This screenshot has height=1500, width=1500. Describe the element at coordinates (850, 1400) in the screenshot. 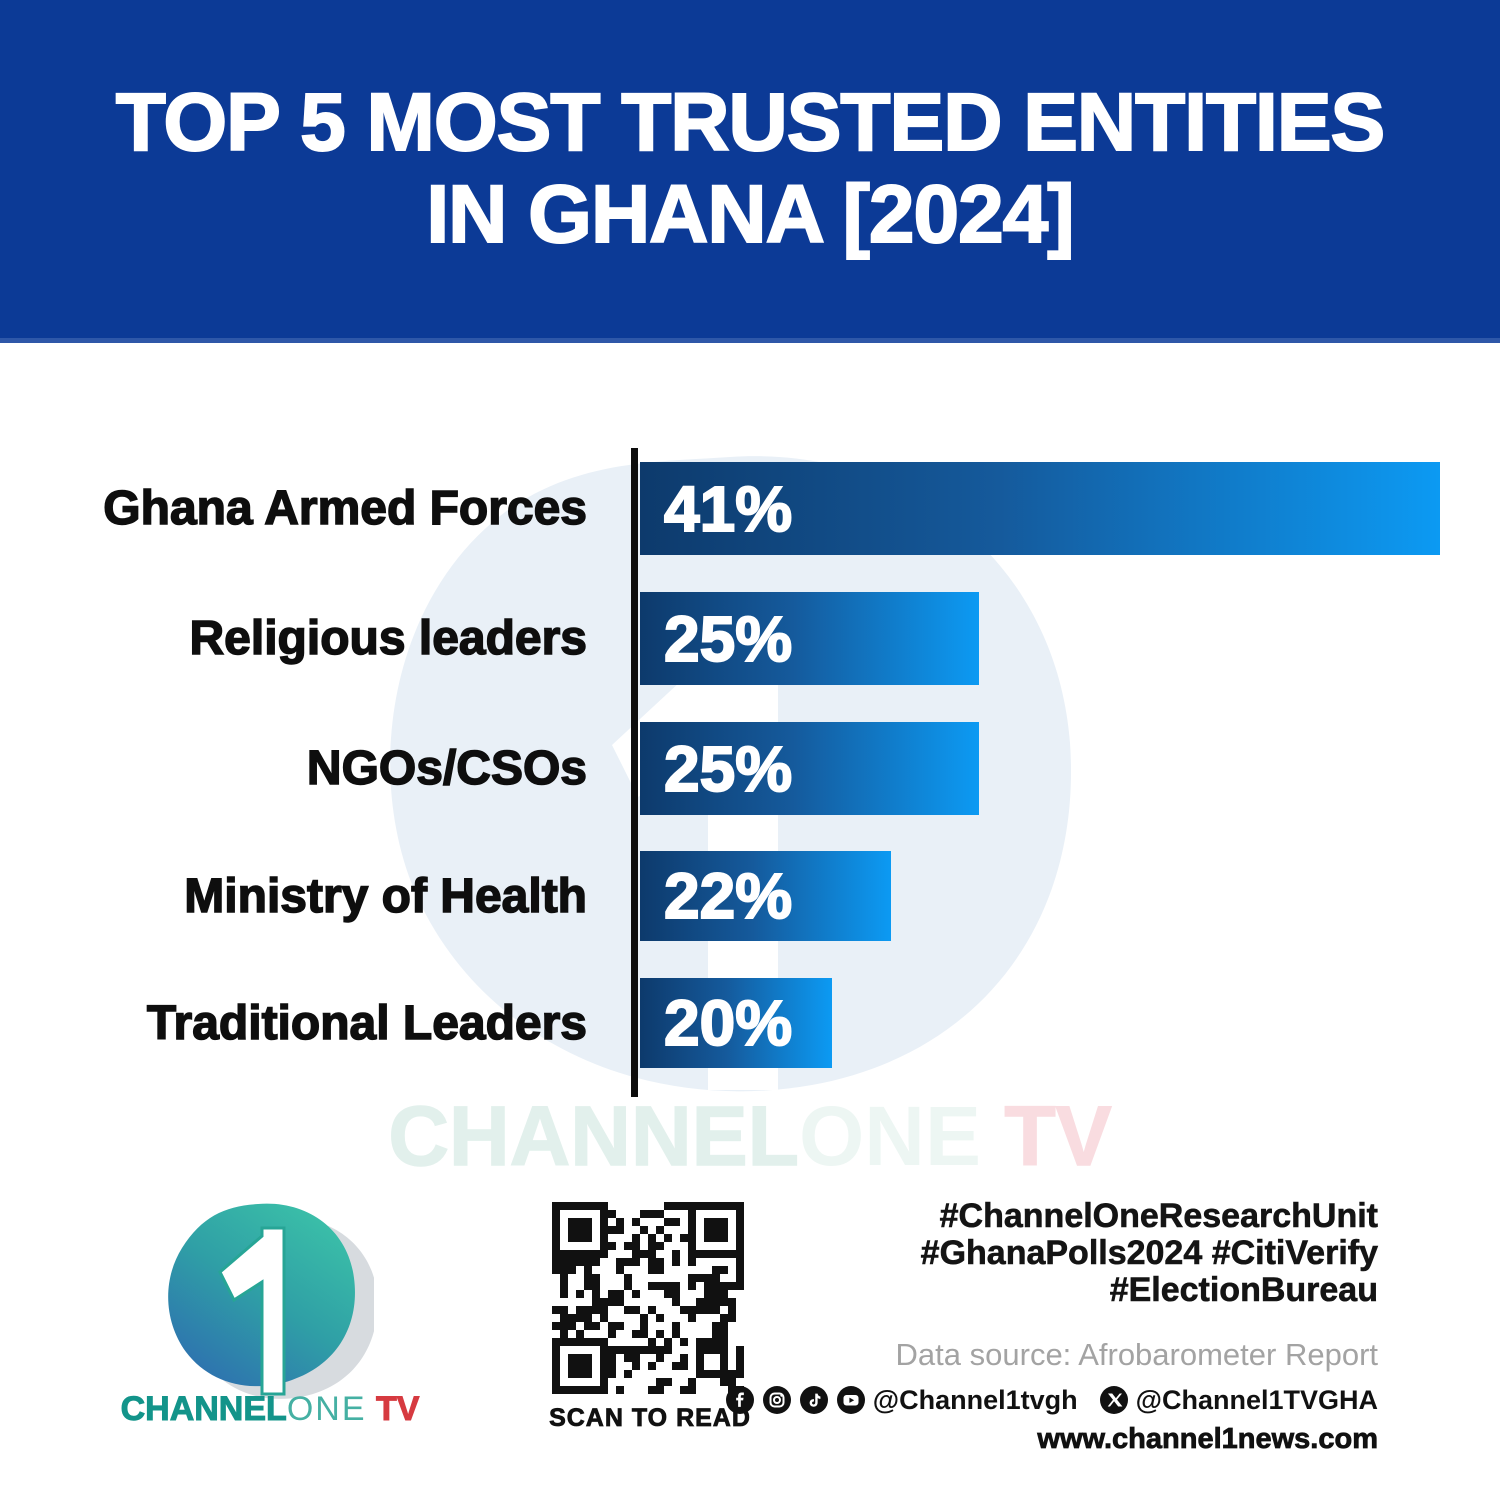

I see `youtube-icon` at that location.